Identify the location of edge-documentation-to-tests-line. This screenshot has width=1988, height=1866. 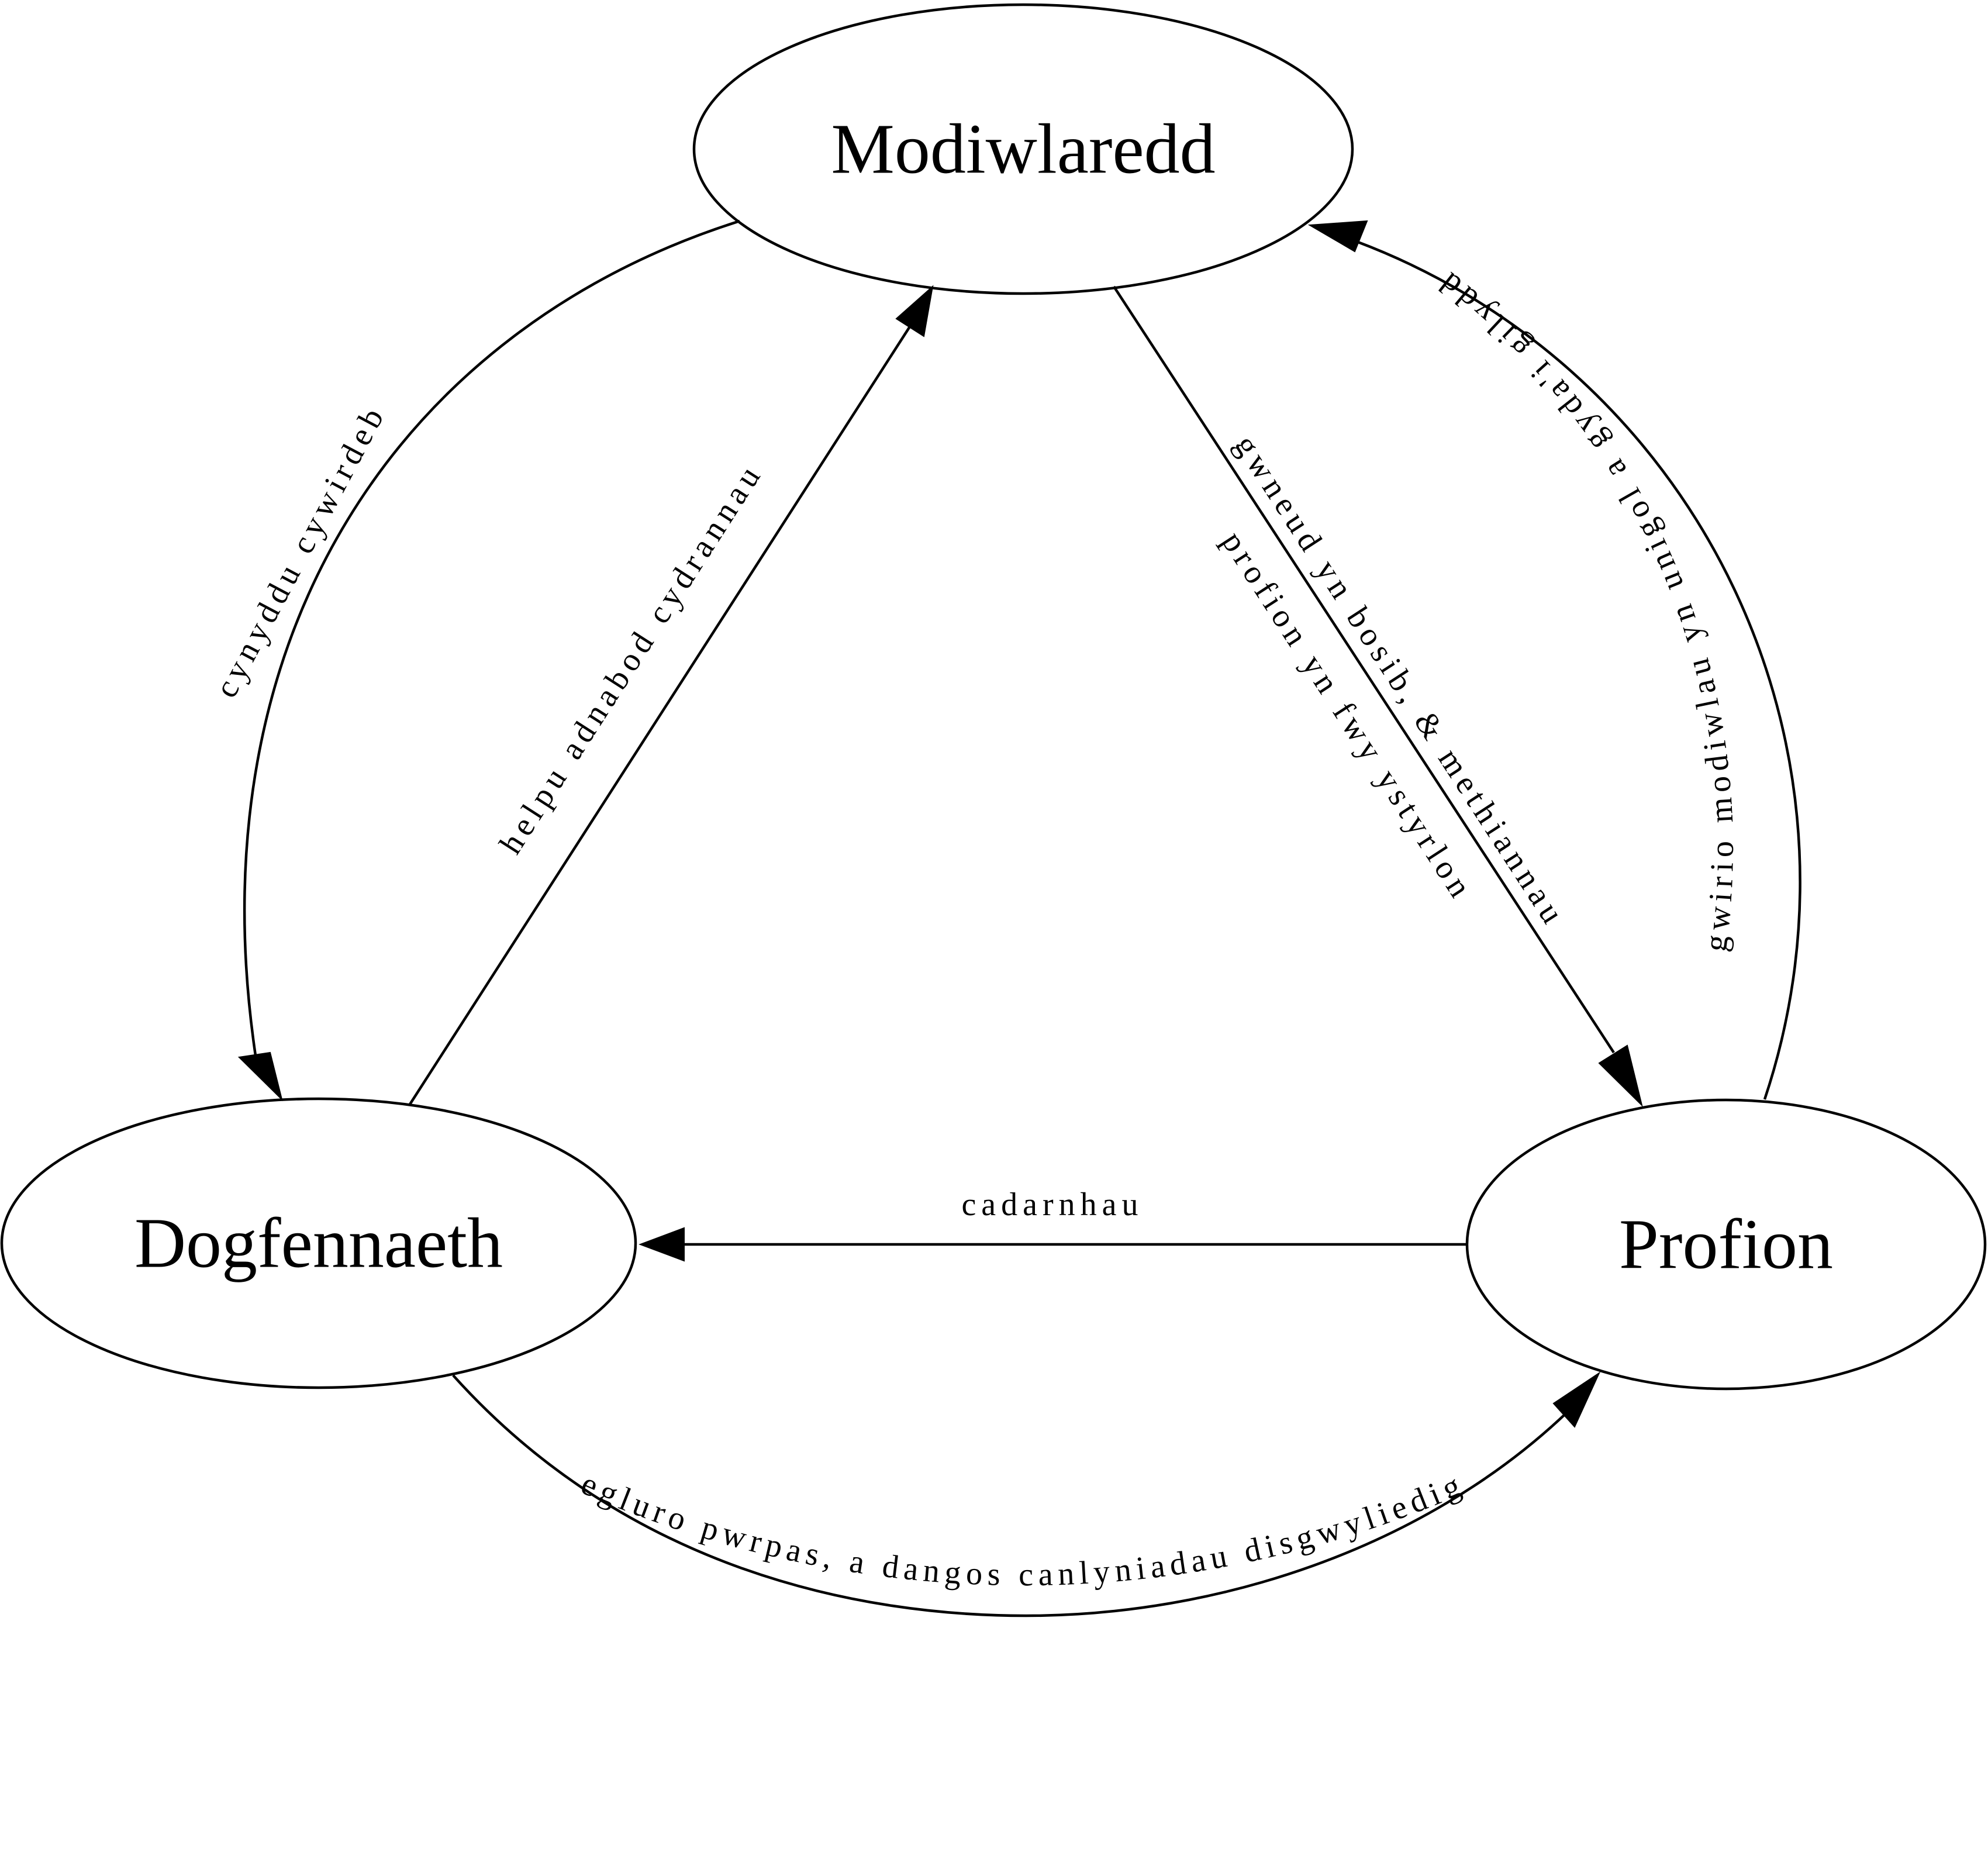
(1009, 1496).